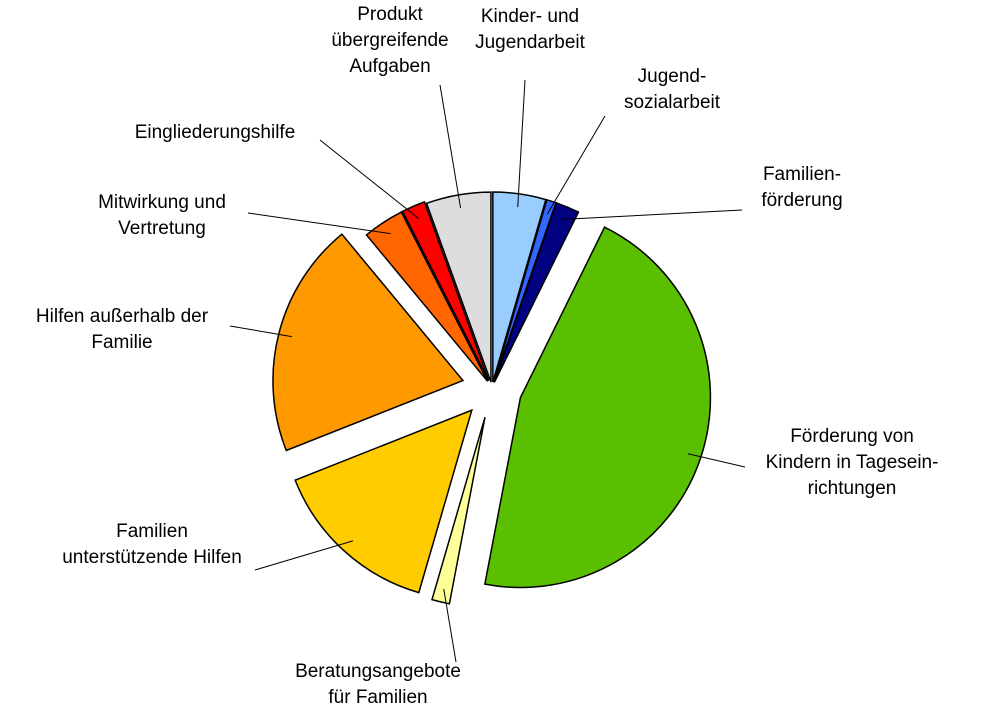 The height and width of the screenshot is (715, 983). What do you see at coordinates (672, 89) in the screenshot?
I see `slice-label: Jugend-sozialarbeit` at bounding box center [672, 89].